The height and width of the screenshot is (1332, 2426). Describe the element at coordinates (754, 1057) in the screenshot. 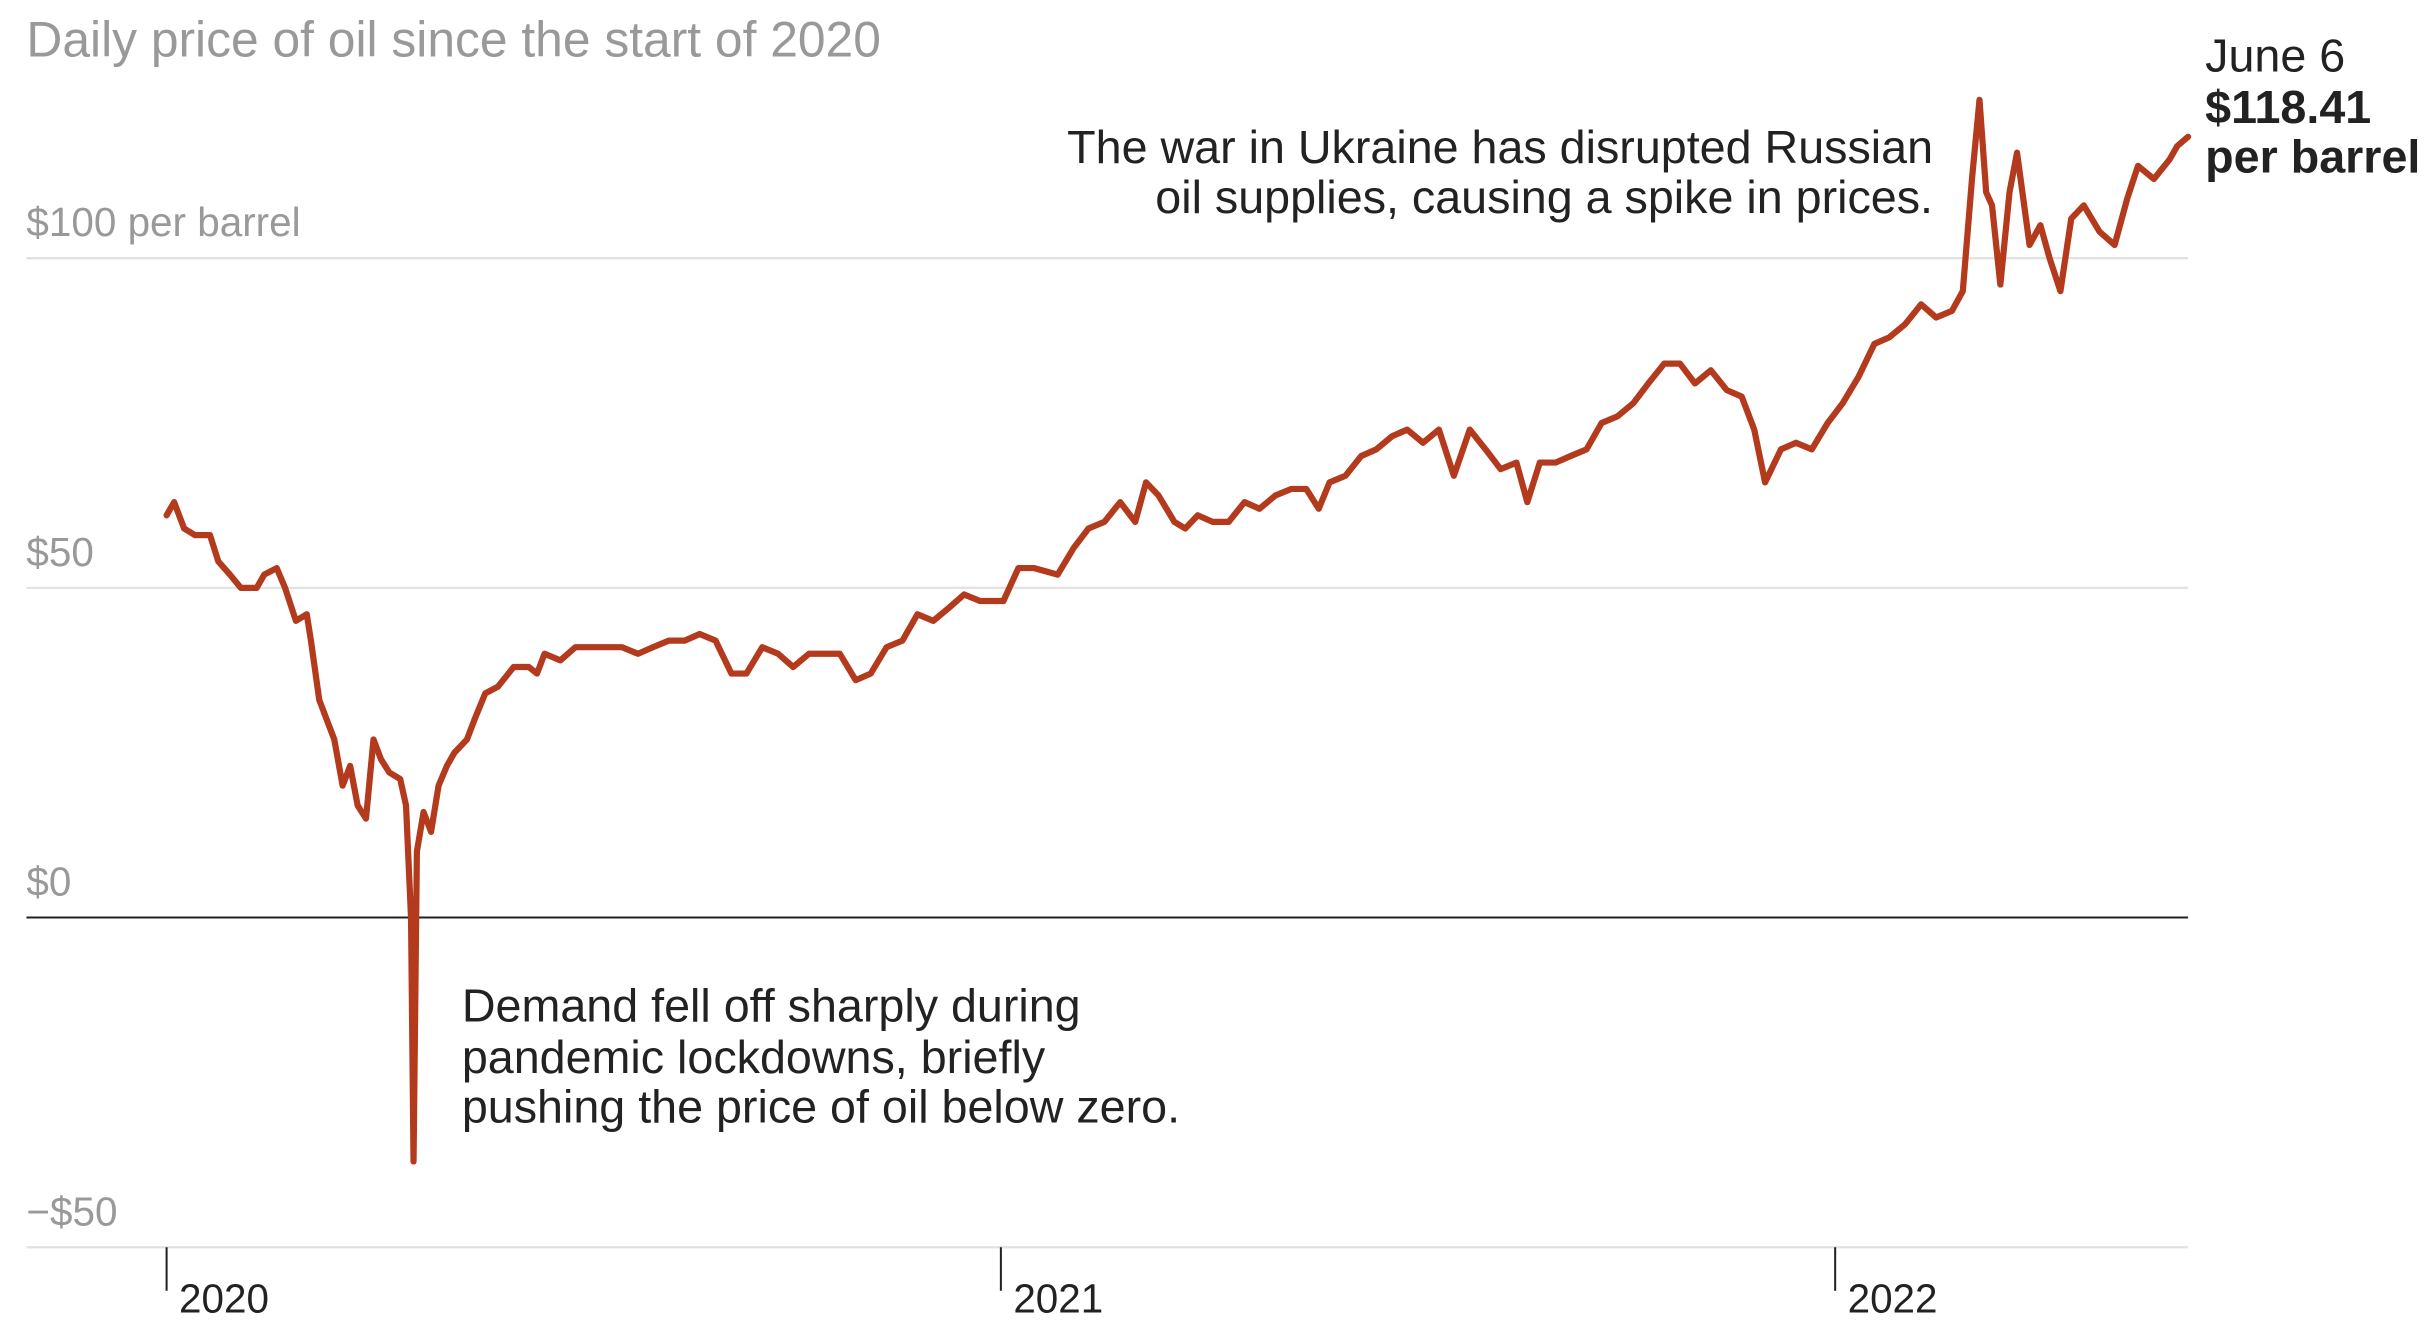

I see `annotation: pandemic lockdowns, briefly` at that location.